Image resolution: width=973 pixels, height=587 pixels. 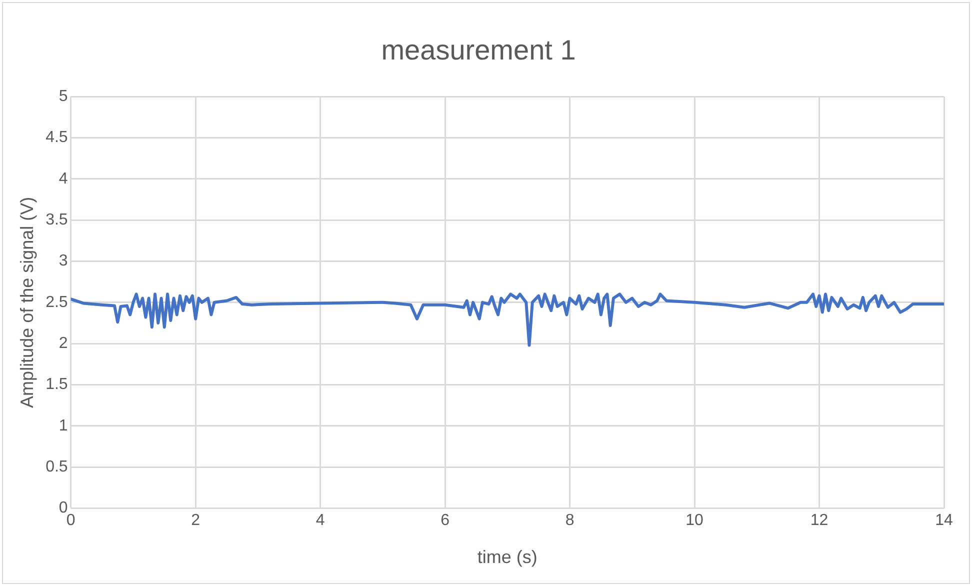 What do you see at coordinates (63, 343) in the screenshot?
I see `y-tick-label: 2` at bounding box center [63, 343].